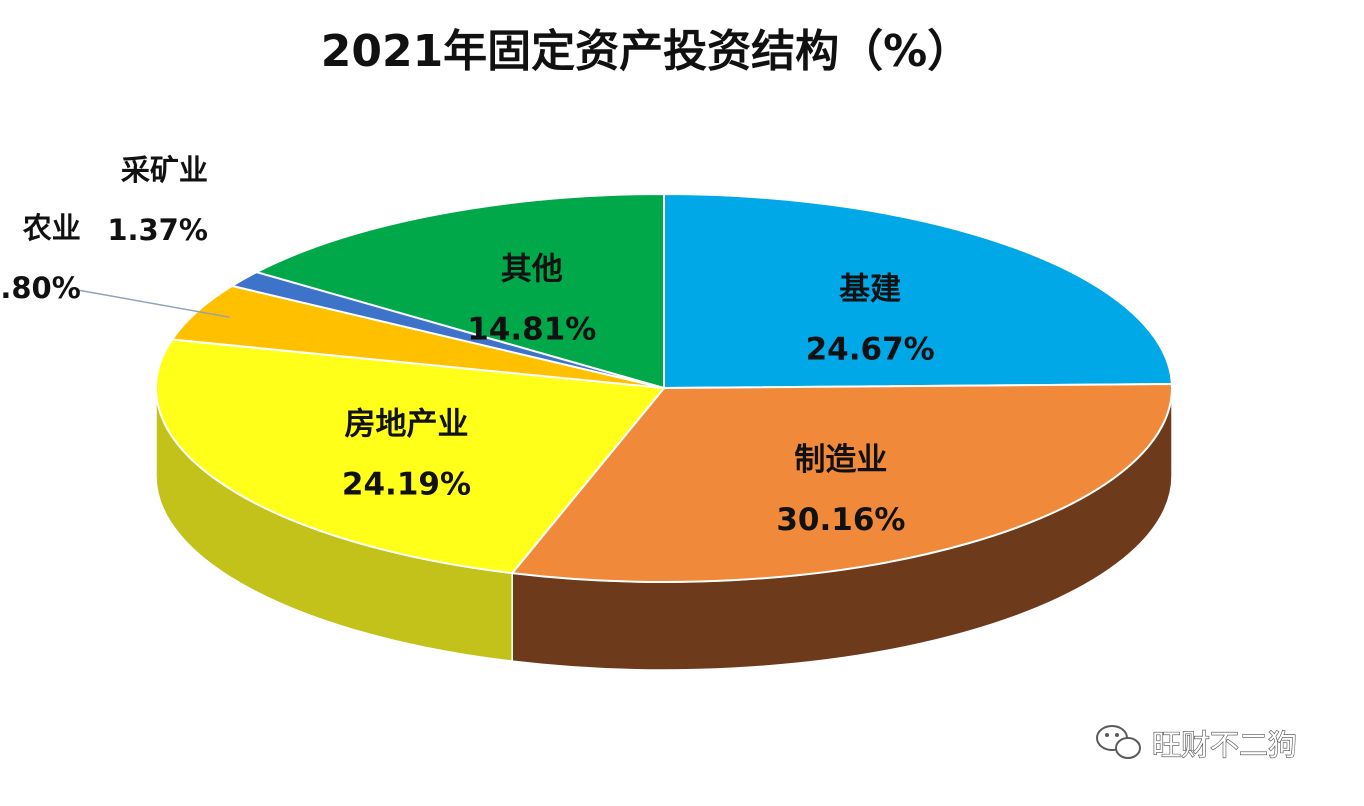  What do you see at coordinates (40, 288) in the screenshot?
I see `slice-value-label-3: 4.80%` at bounding box center [40, 288].